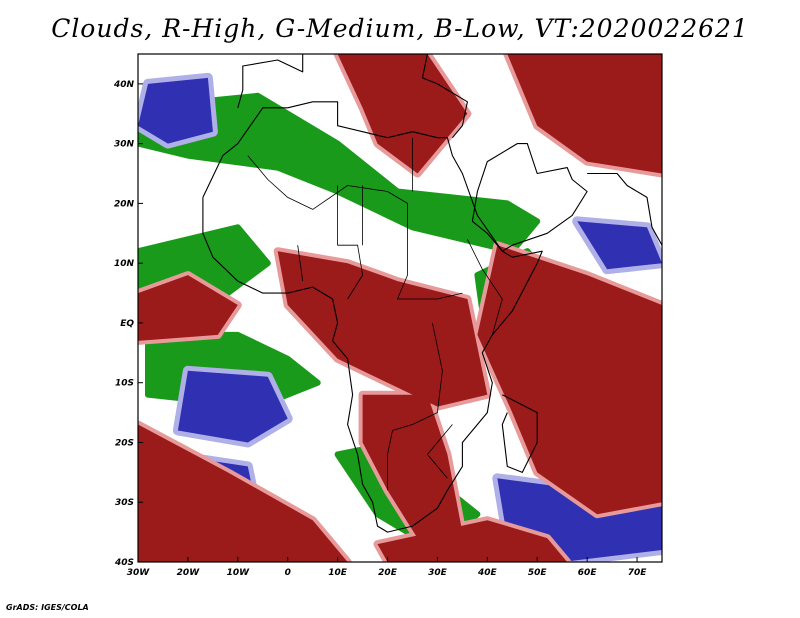  I want to click on lon-tick-label: 0, so click(288, 573).